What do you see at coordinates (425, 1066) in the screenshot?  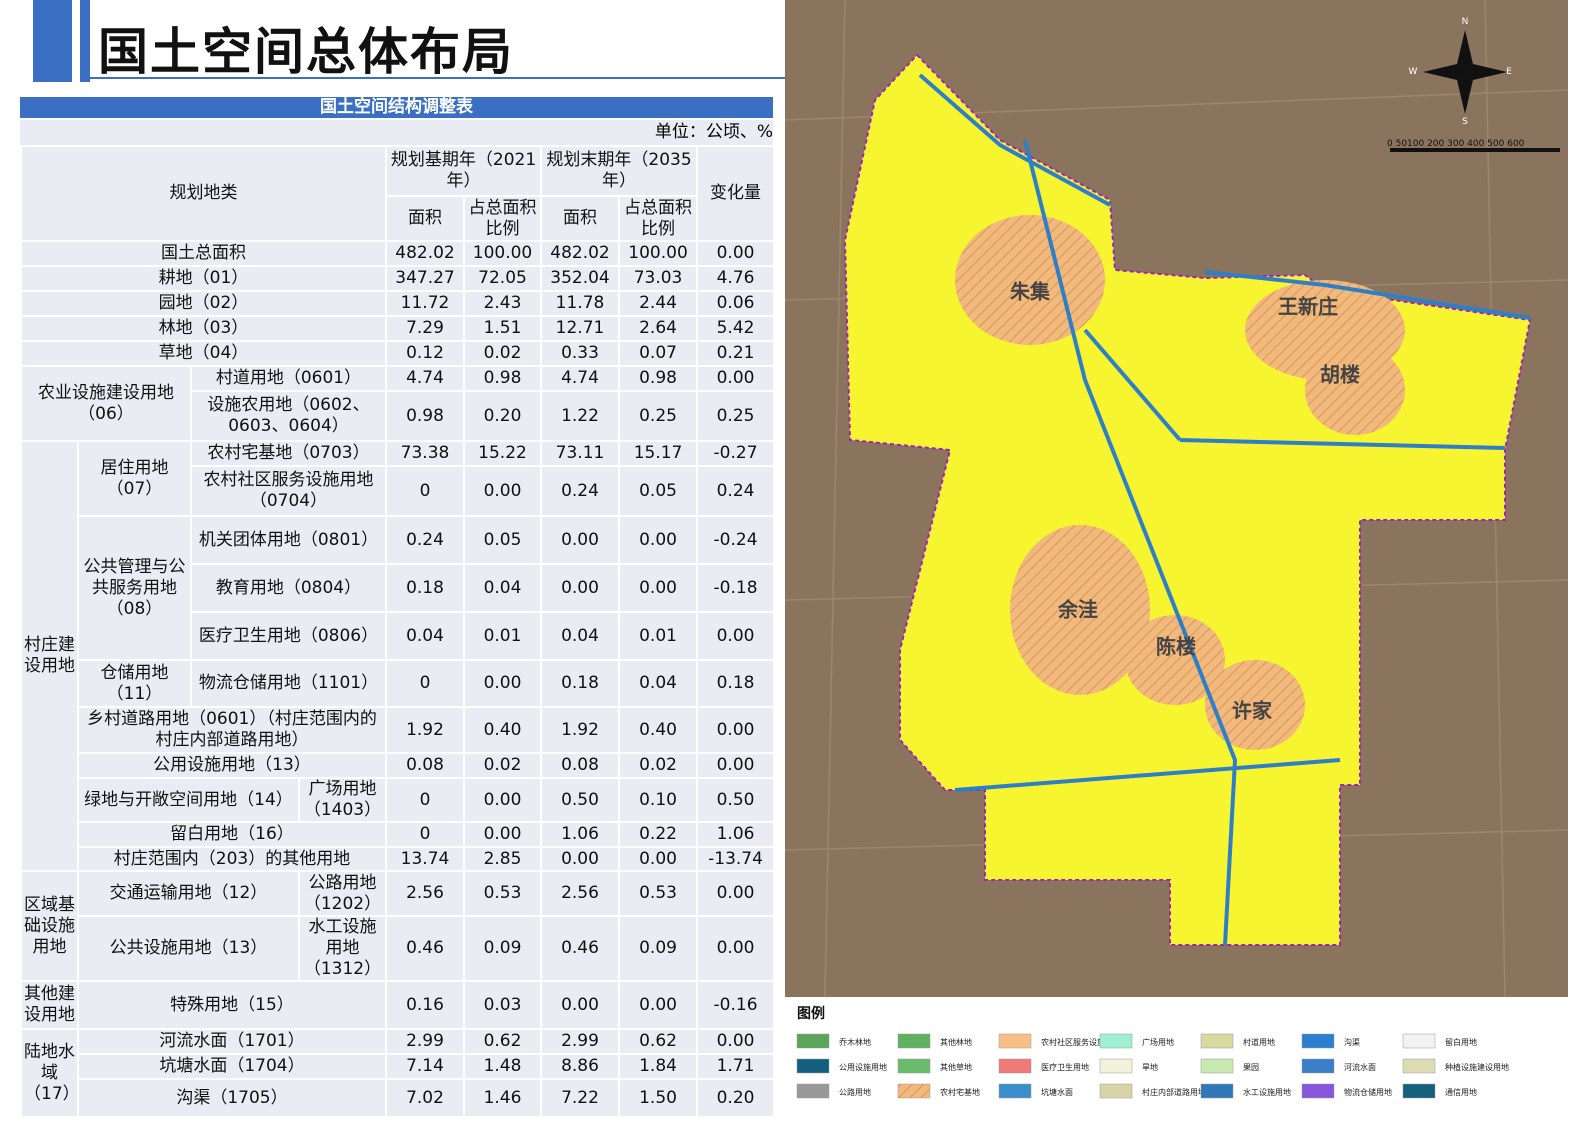 I see `value-cell: 7.14` at bounding box center [425, 1066].